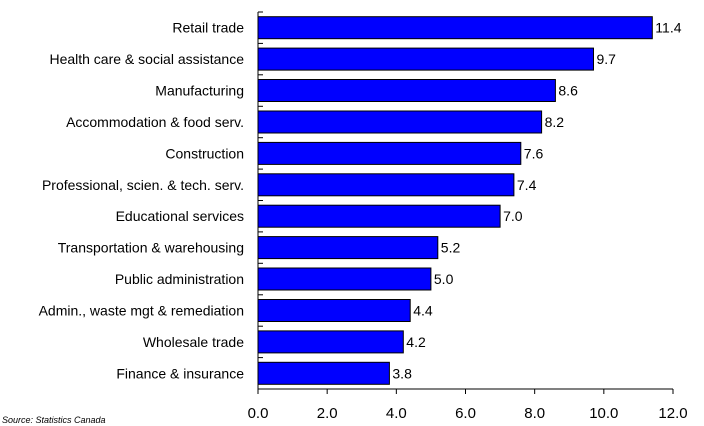 The image size is (704, 426). What do you see at coordinates (204, 153) in the screenshot?
I see `category-label: Construction` at bounding box center [204, 153].